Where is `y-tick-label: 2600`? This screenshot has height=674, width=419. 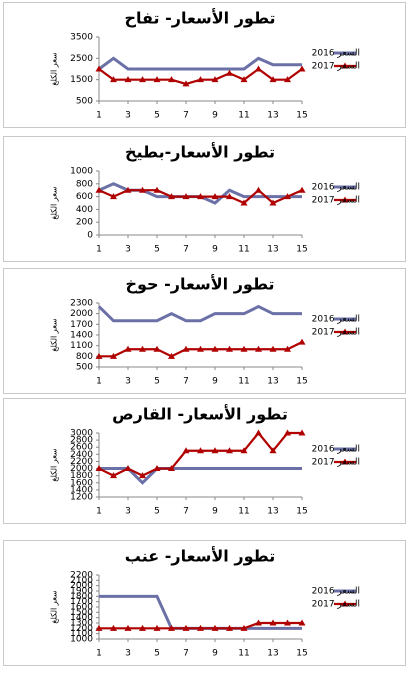
y-tick-label: 2600 is located at coordinates (81, 448).